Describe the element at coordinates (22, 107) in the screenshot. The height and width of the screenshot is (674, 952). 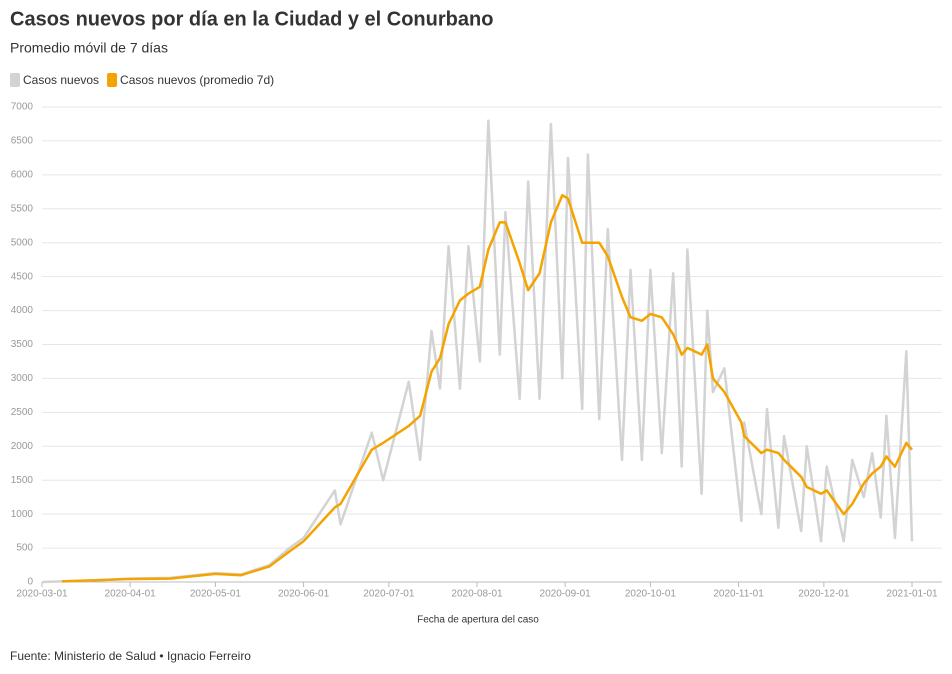
I see `y-tick-label: 7000` at that location.